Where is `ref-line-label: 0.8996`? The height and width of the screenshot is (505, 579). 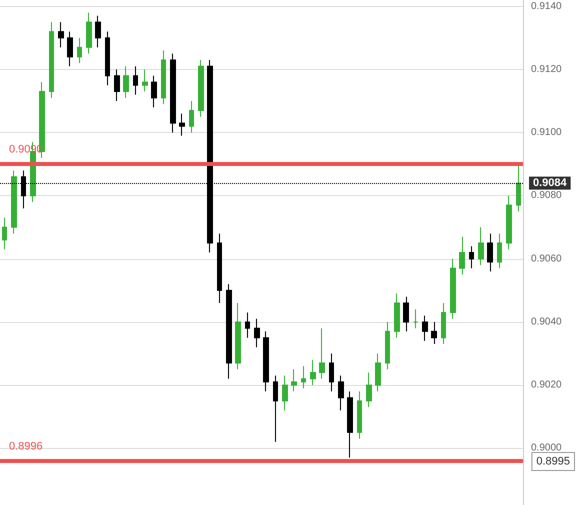 ref-line-label: 0.8996 is located at coordinates (26, 446).